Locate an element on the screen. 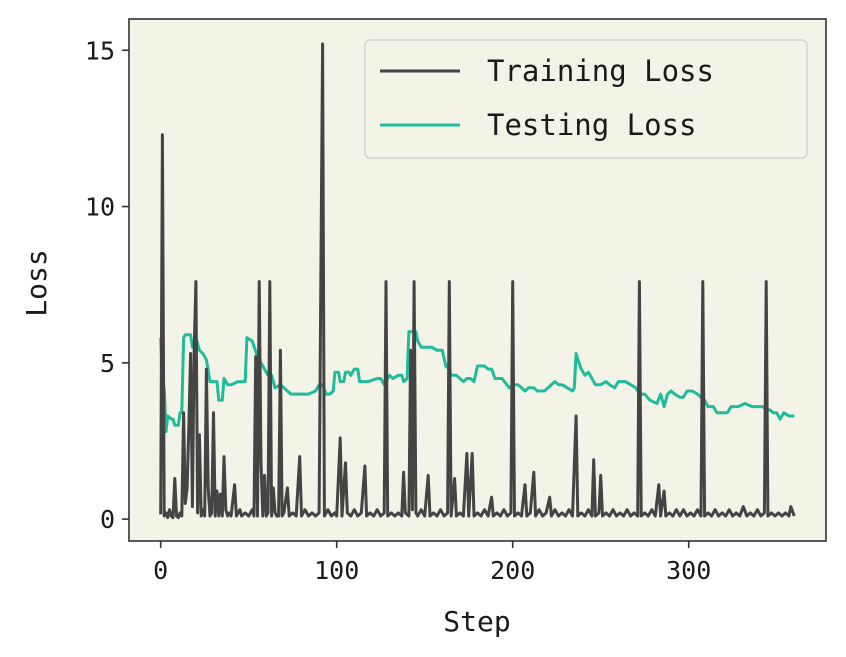 This screenshot has width=846, height=657. x-tick-label: 100 is located at coordinates (336, 570).